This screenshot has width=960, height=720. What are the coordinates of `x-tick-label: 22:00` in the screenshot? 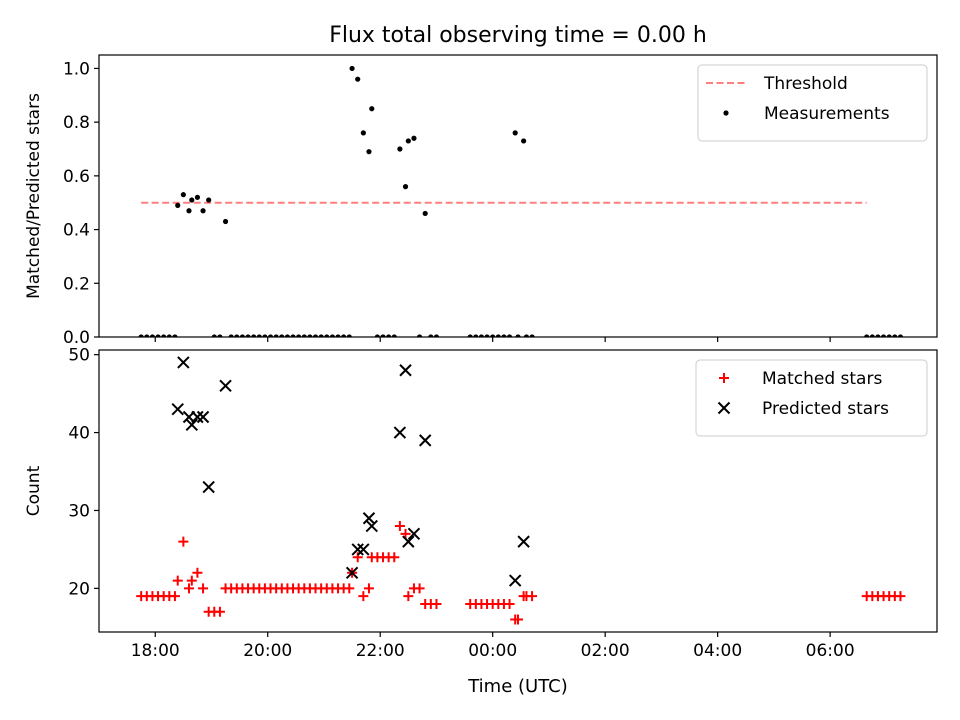 It's located at (380, 651).